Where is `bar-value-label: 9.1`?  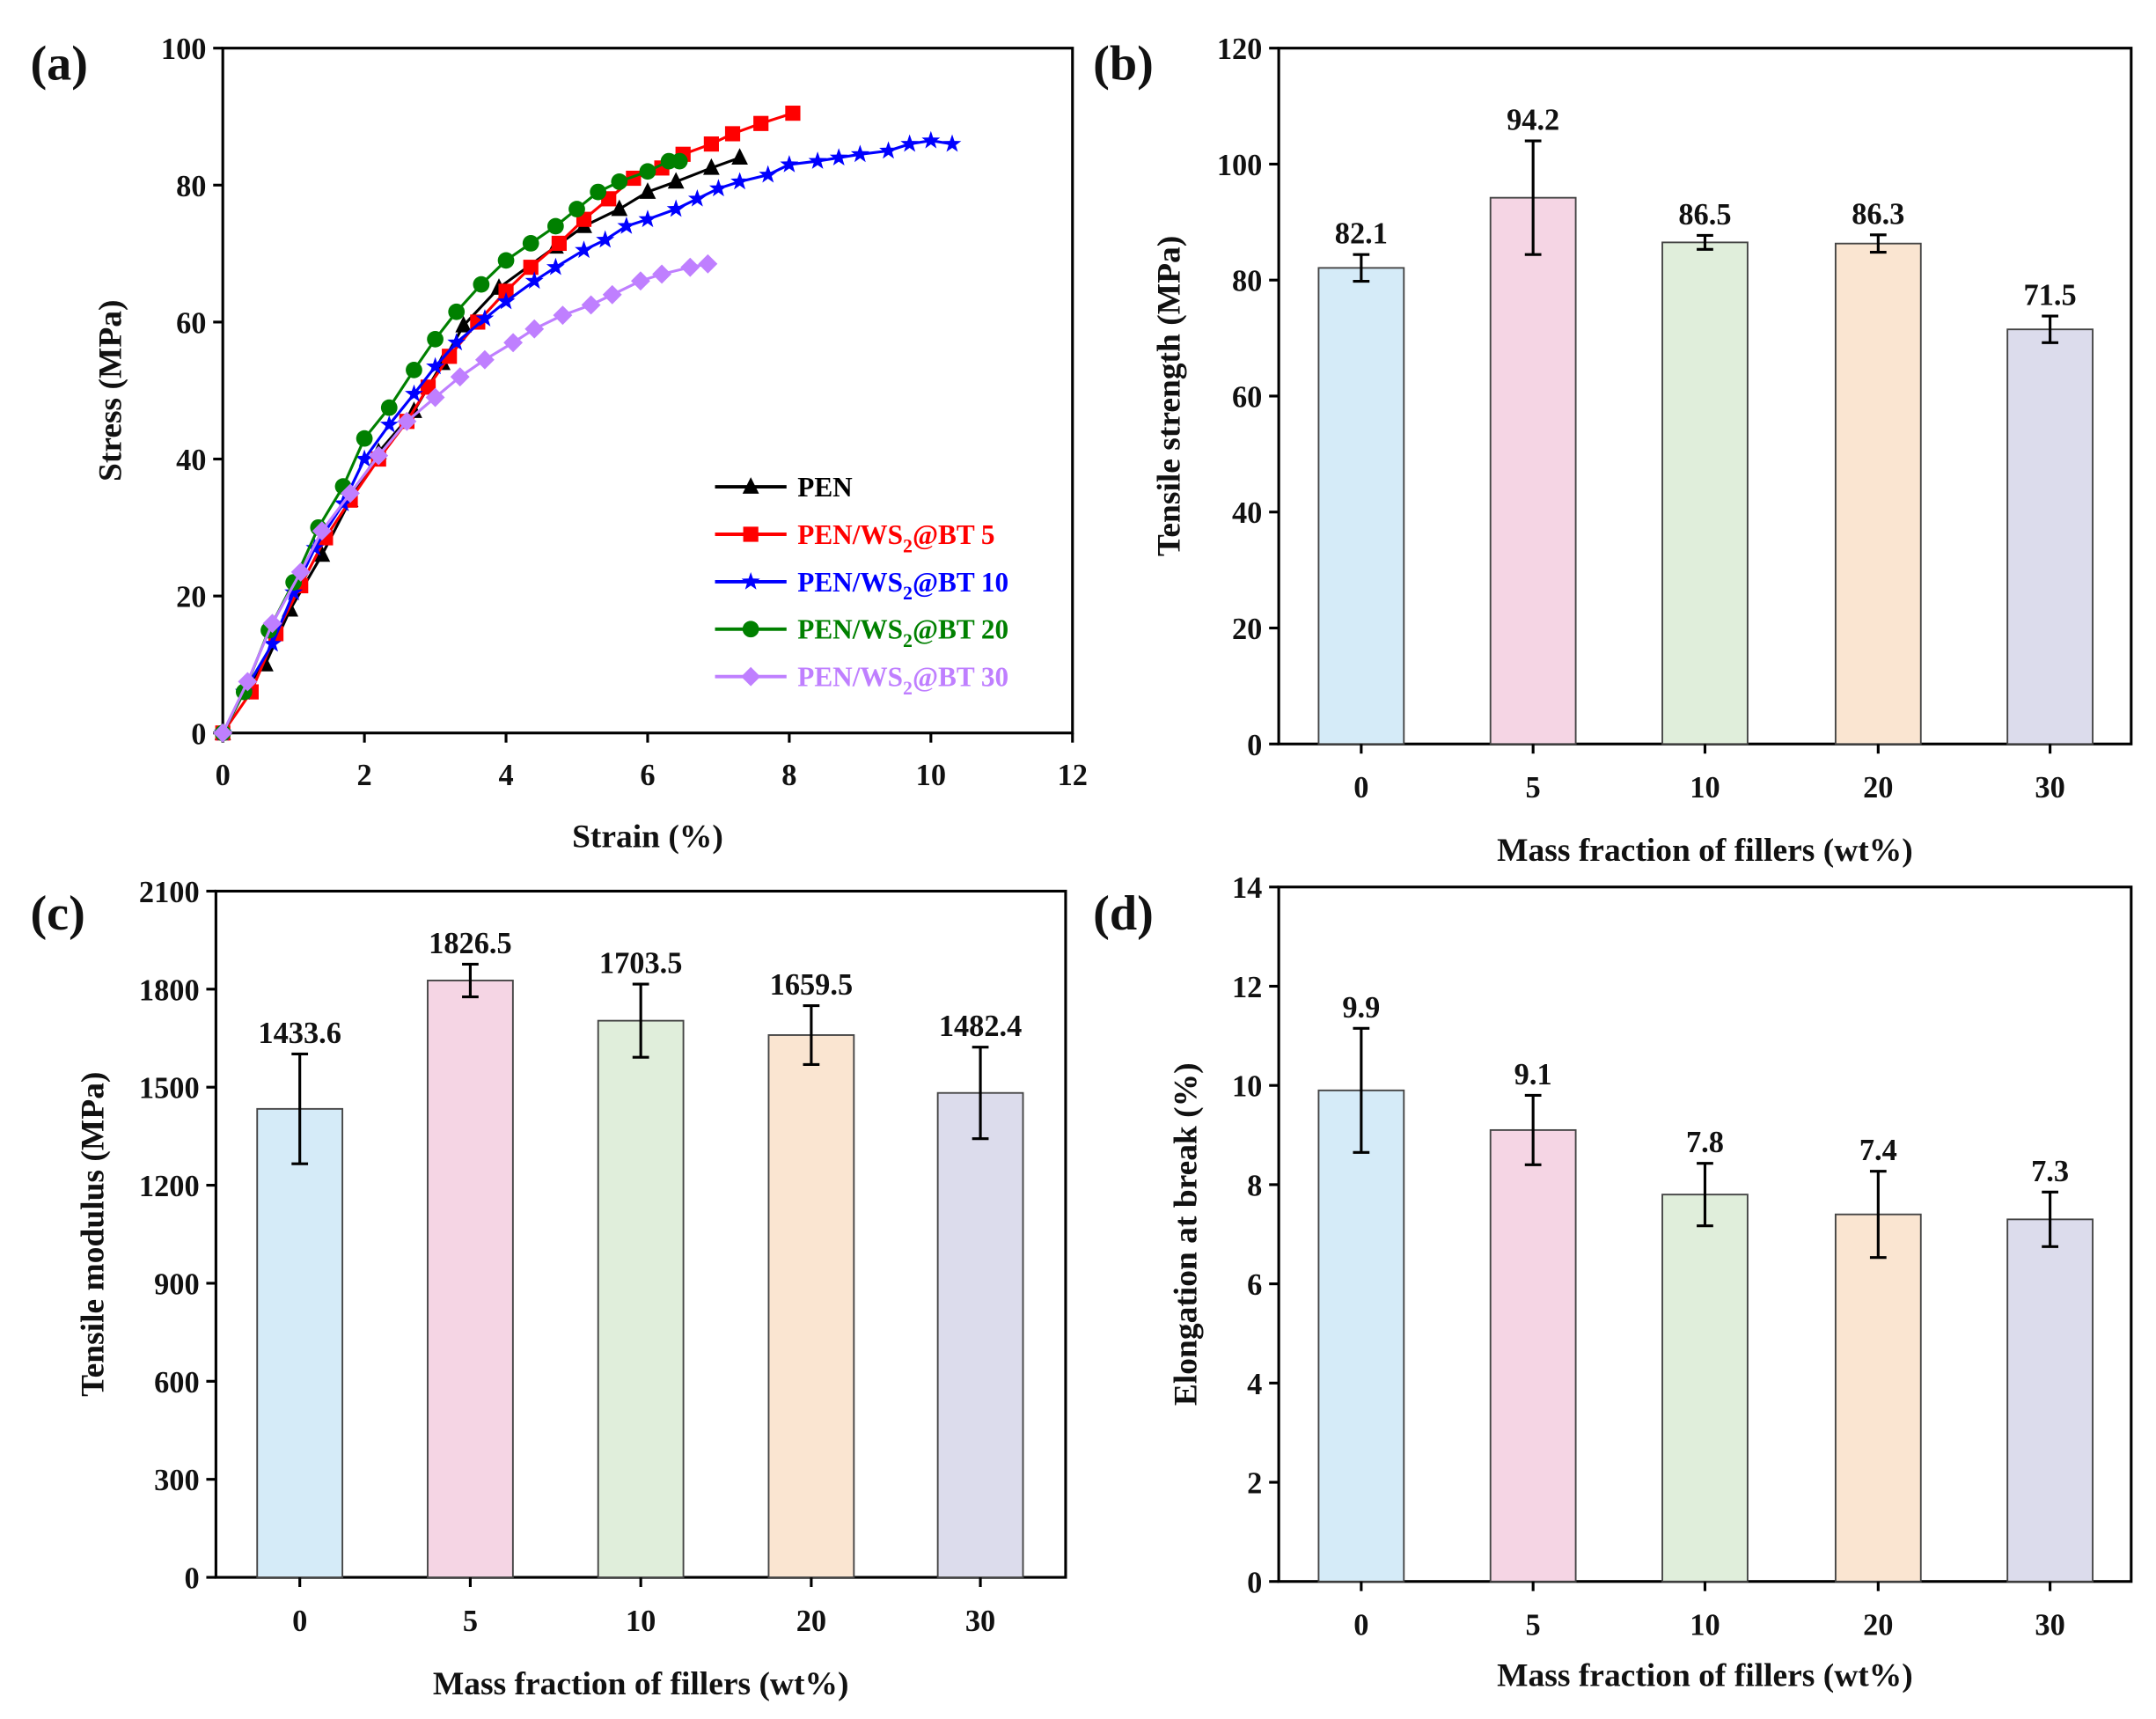 bar-value-label: 9.1 is located at coordinates (1533, 1074).